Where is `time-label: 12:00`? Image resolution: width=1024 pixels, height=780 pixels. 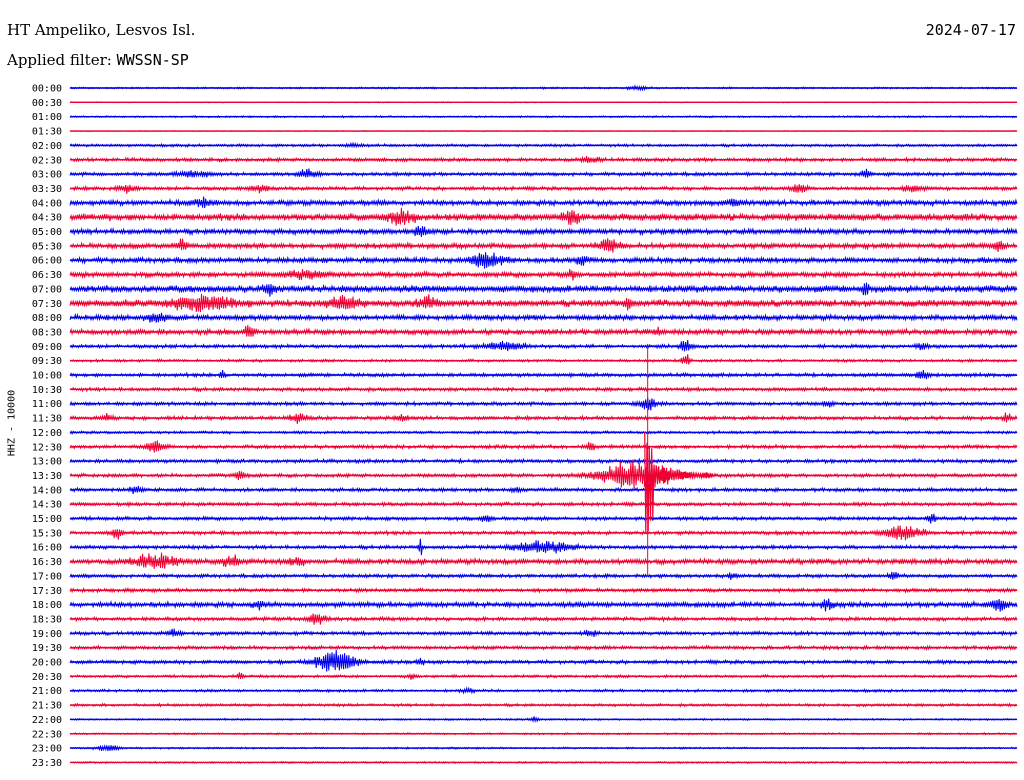 time-label: 12:00 is located at coordinates (47, 433).